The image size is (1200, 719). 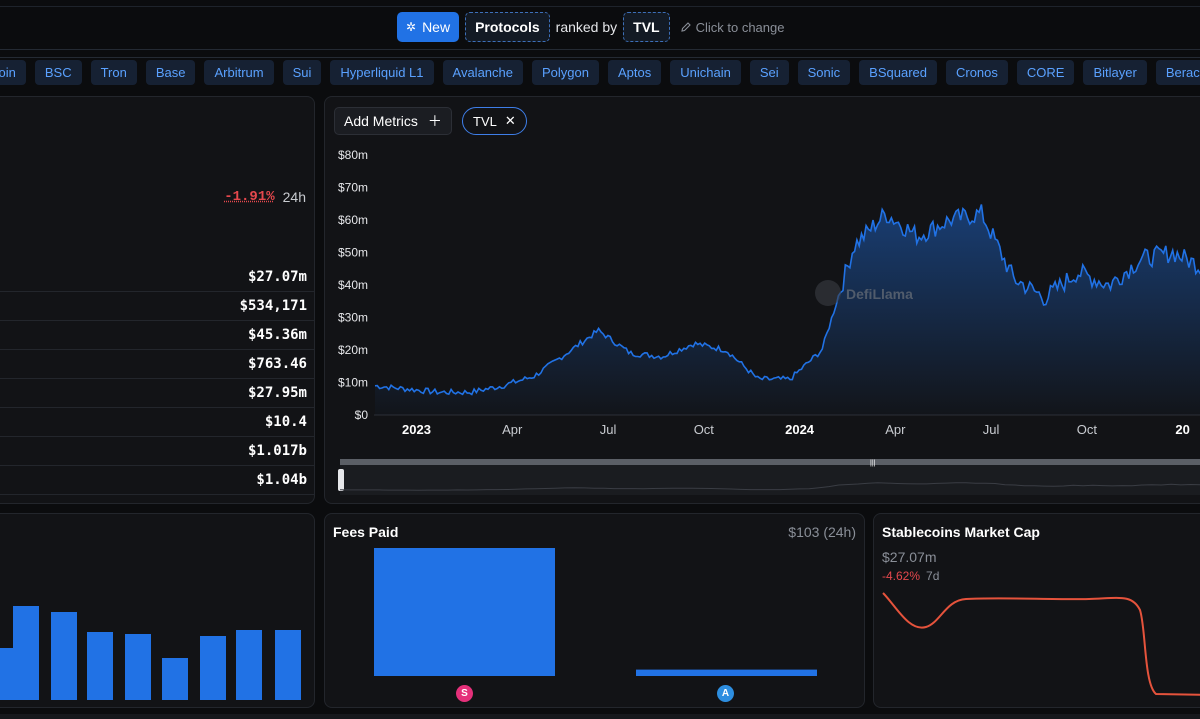 I want to click on x-tick-label: Apr, so click(x=512, y=429).